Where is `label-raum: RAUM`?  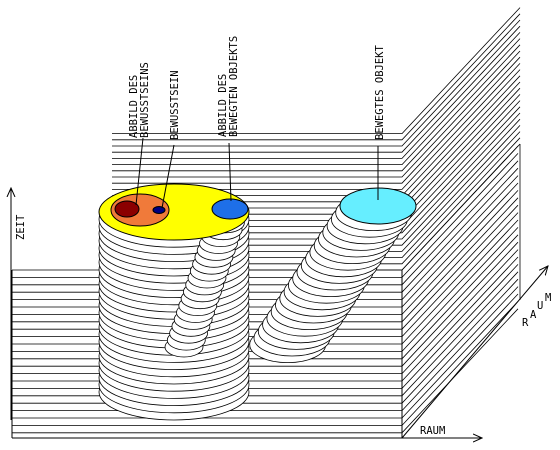 label-raum: RAUM is located at coordinates (432, 431).